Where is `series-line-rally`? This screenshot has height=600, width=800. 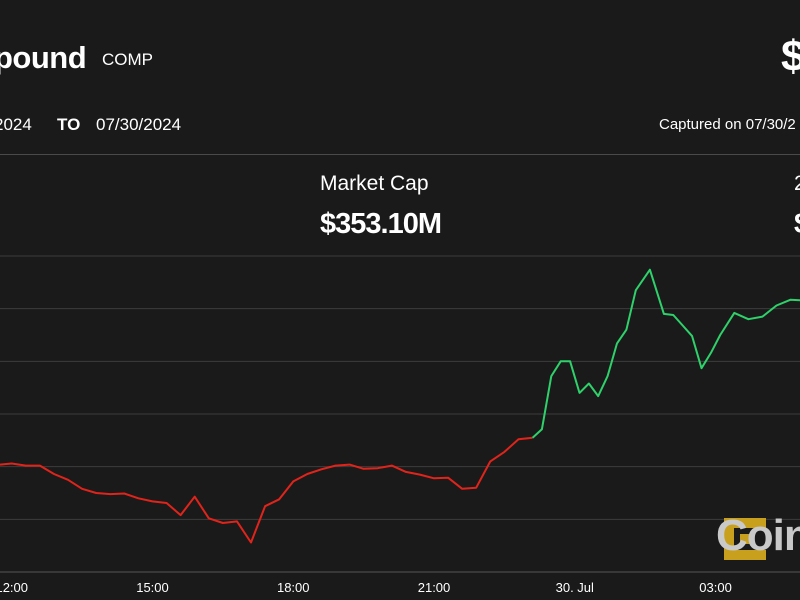
series-line-rally is located at coordinates (665, 353).